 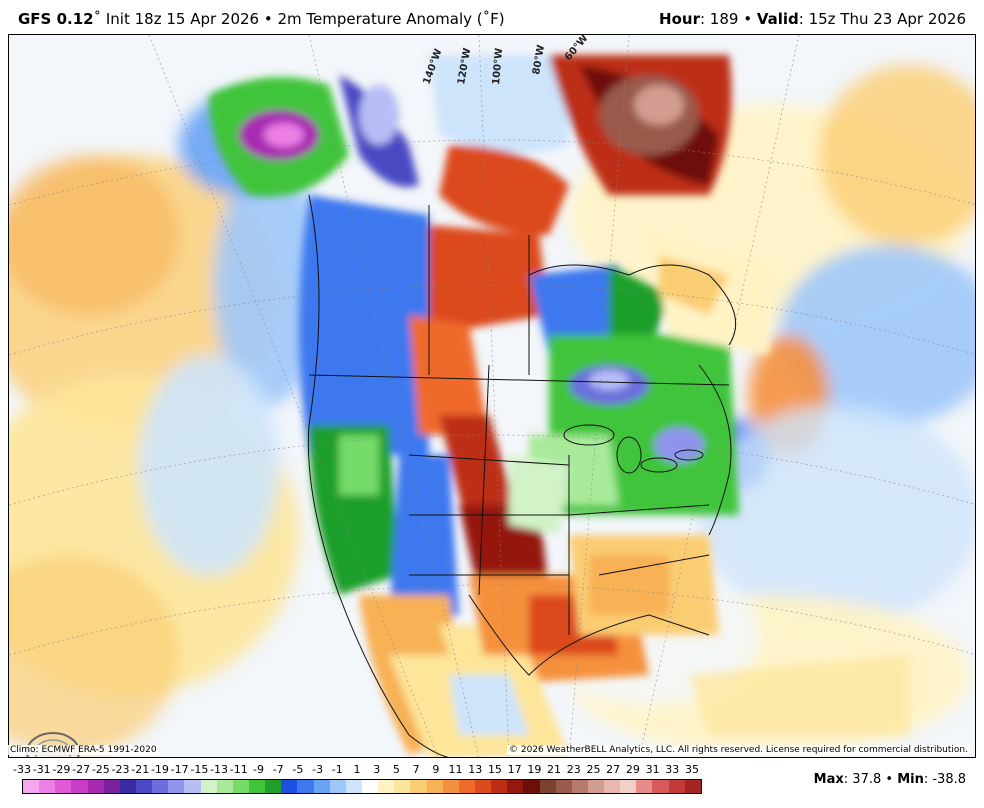 What do you see at coordinates (436, 769) in the screenshot?
I see `legend-tick-label: 9` at bounding box center [436, 769].